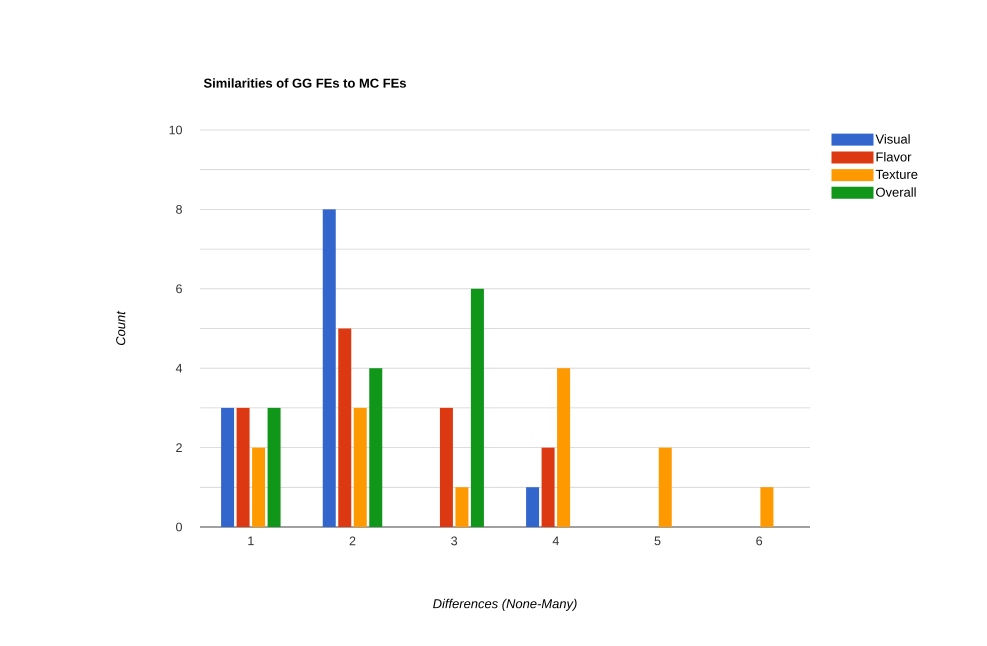 This screenshot has width=987, height=646. What do you see at coordinates (179, 368) in the screenshot?
I see `y-tick-label: 4` at bounding box center [179, 368].